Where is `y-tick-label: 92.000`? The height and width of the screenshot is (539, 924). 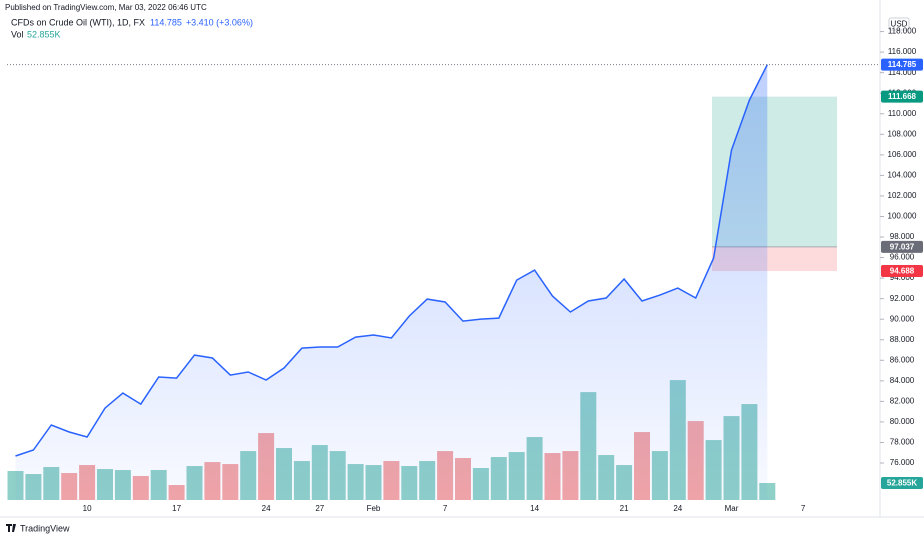
y-tick-label: 92.000 is located at coordinates (902, 298).